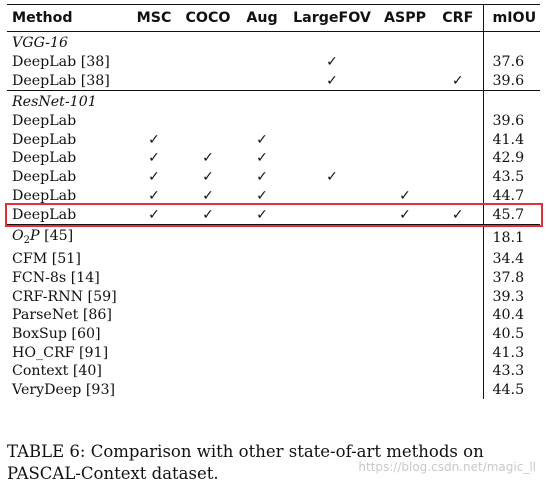 The image size is (546, 491). Describe the element at coordinates (18, 235) in the screenshot. I see `method-name-main: O` at that location.